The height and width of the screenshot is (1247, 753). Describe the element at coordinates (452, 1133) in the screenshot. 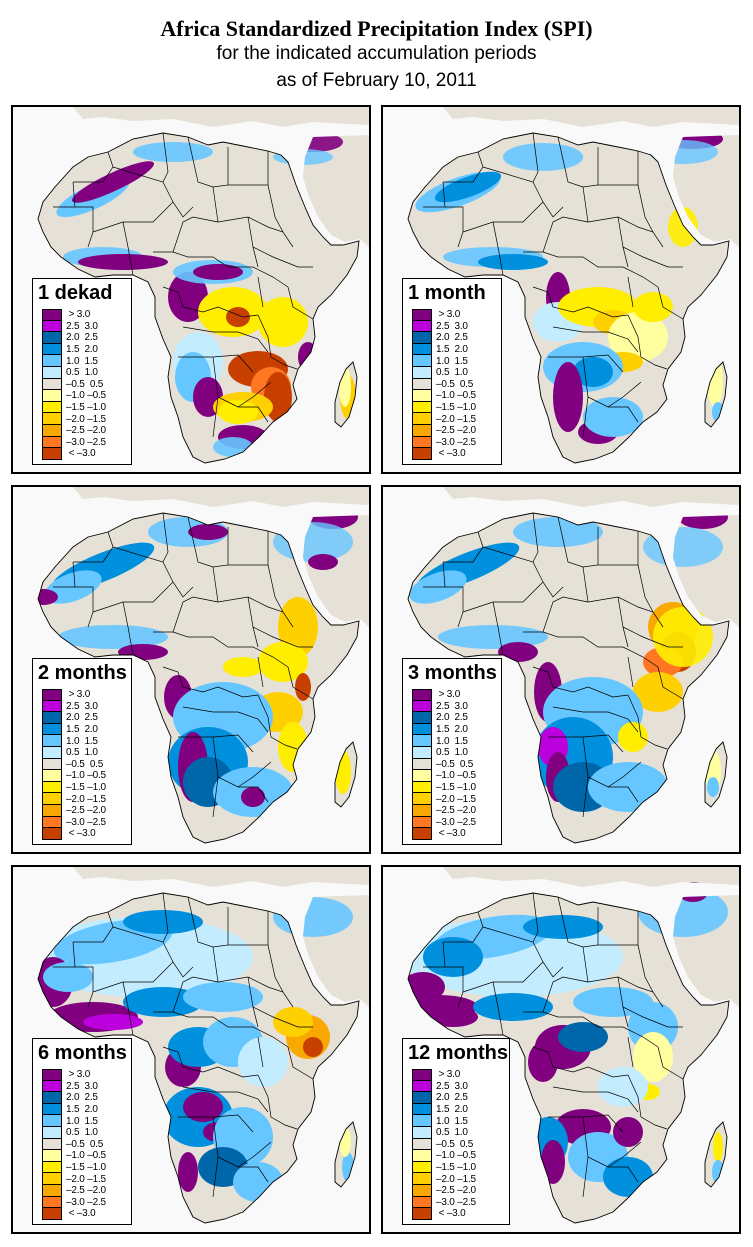

I see `legend-label: 0.5 1.0` at that location.